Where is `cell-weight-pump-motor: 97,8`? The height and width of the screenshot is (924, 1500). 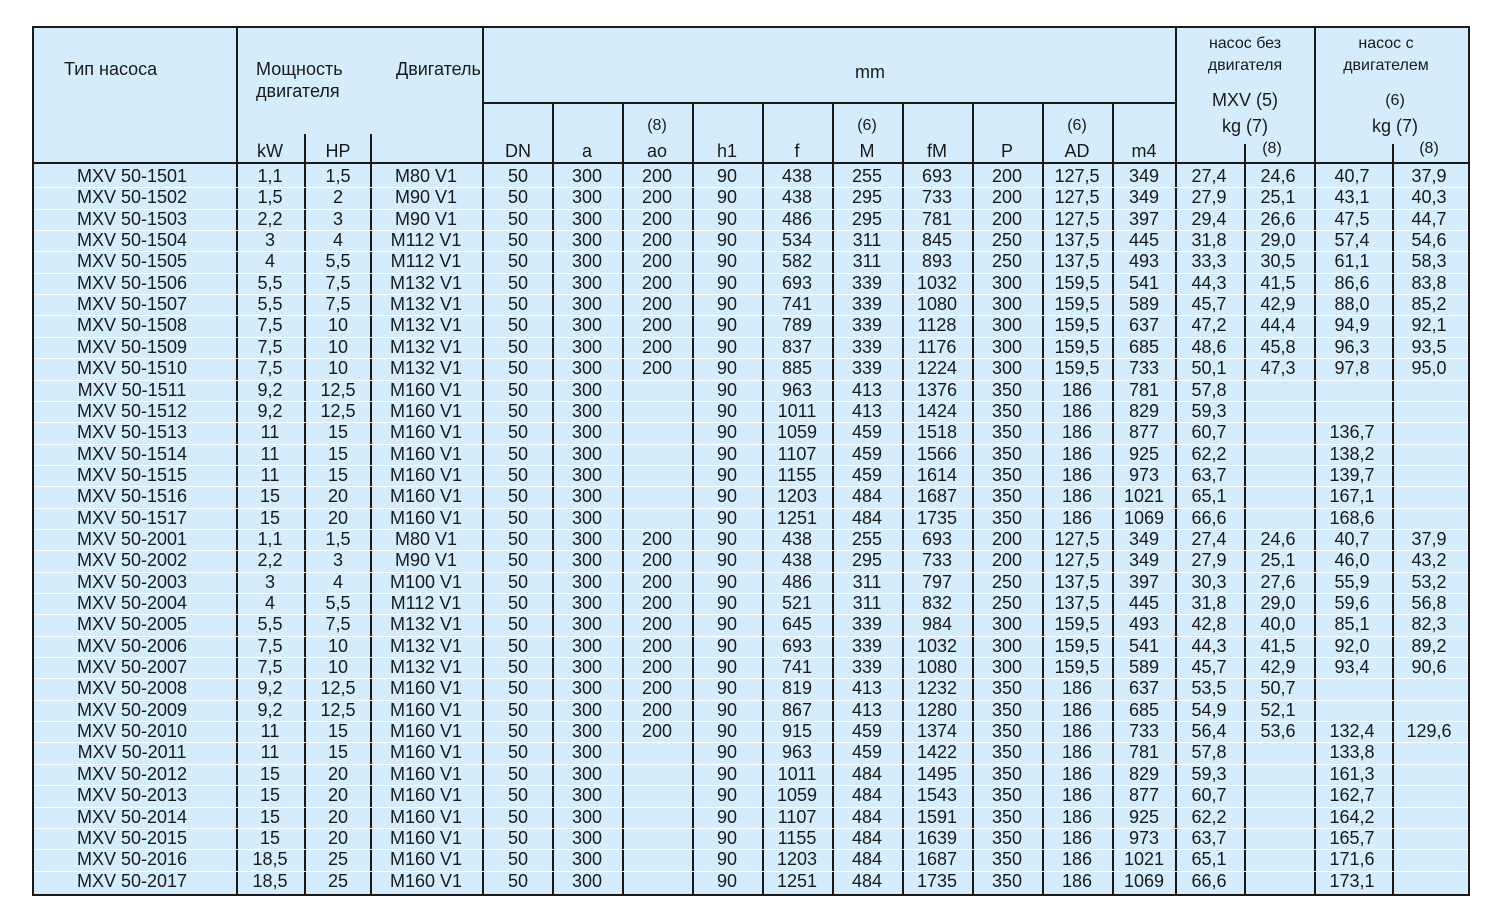
cell-weight-pump-motor: 97,8 is located at coordinates (1352, 368).